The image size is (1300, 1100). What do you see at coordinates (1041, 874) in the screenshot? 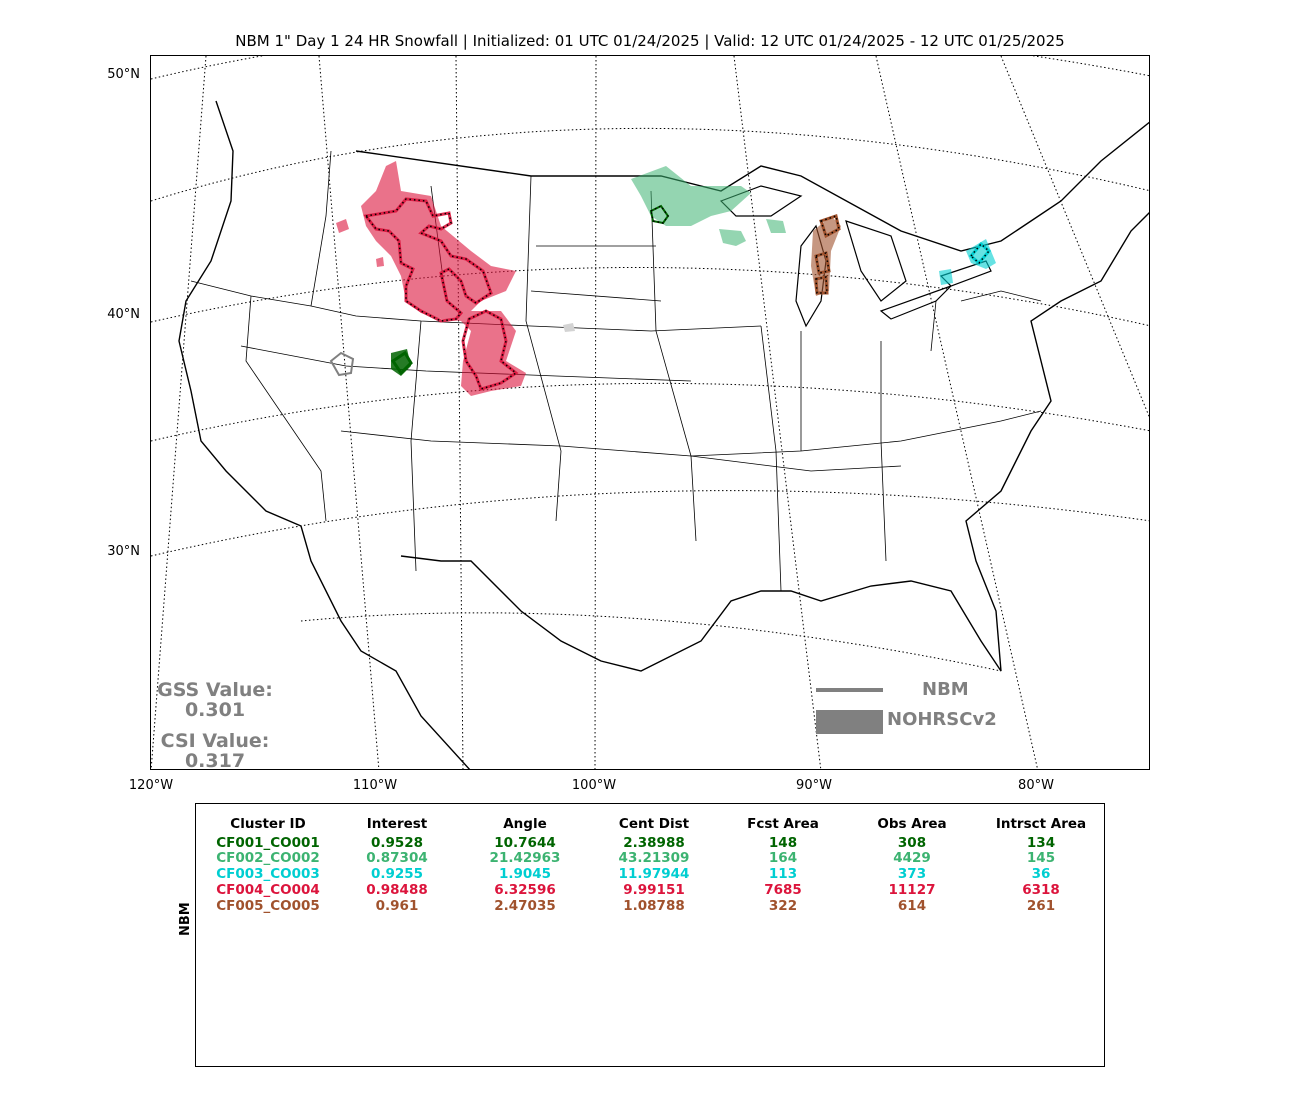
I see `table-cell-r2-c6: 36` at bounding box center [1041, 874].